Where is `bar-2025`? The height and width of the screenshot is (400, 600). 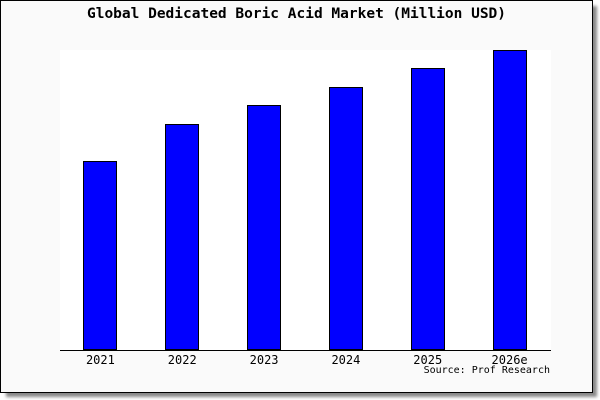
bar-2025 is located at coordinates (427, 209).